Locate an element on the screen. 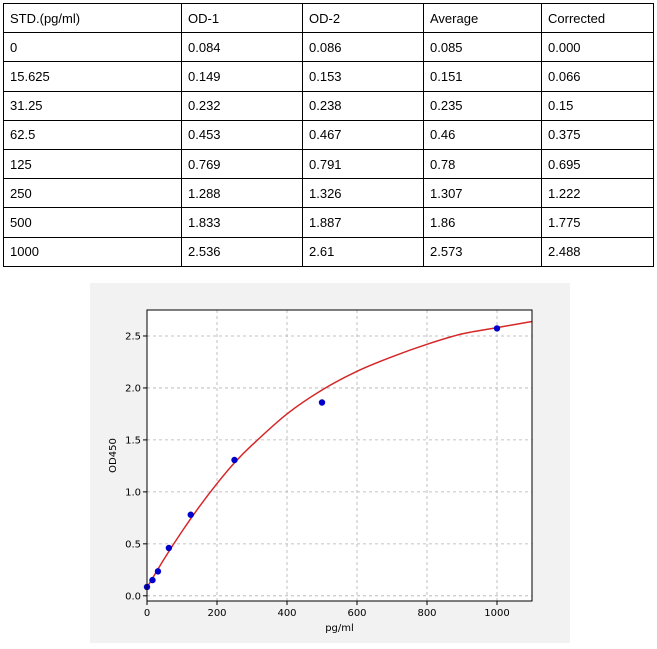 This screenshot has width=657, height=649. cell-corrected: 1.222 is located at coordinates (597, 193).